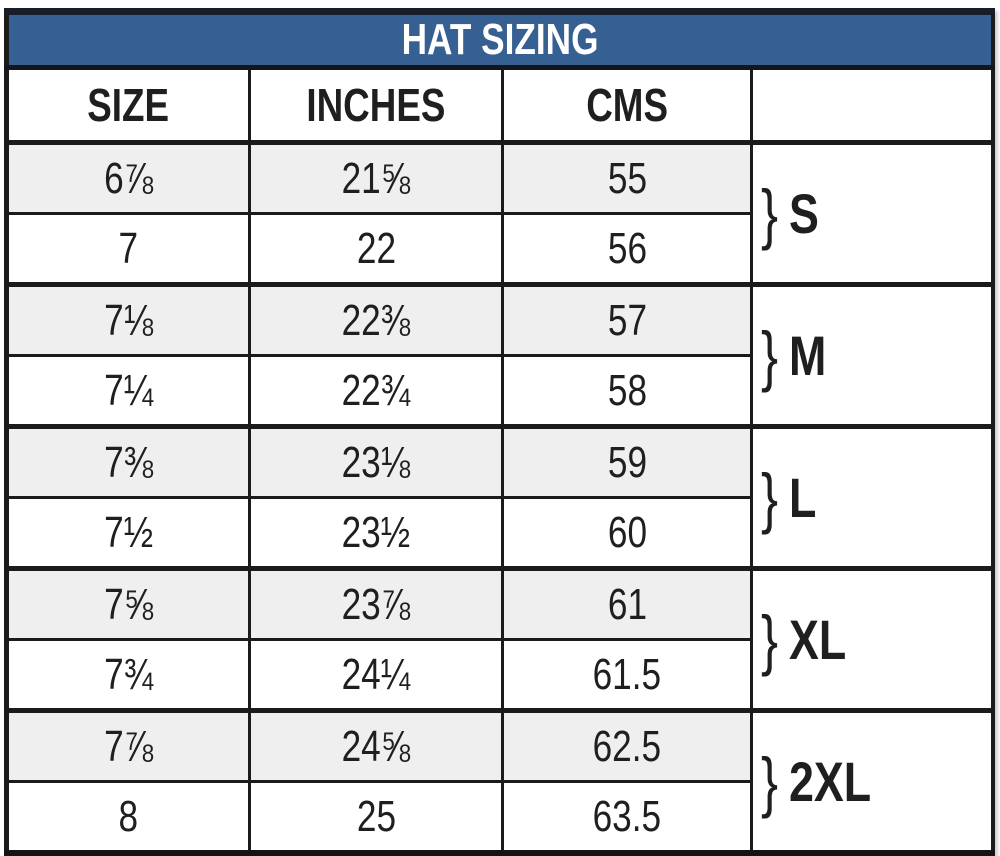 The height and width of the screenshot is (856, 1000). I want to click on table-row: 7¼ 22¾ 58, so click(499, 391).